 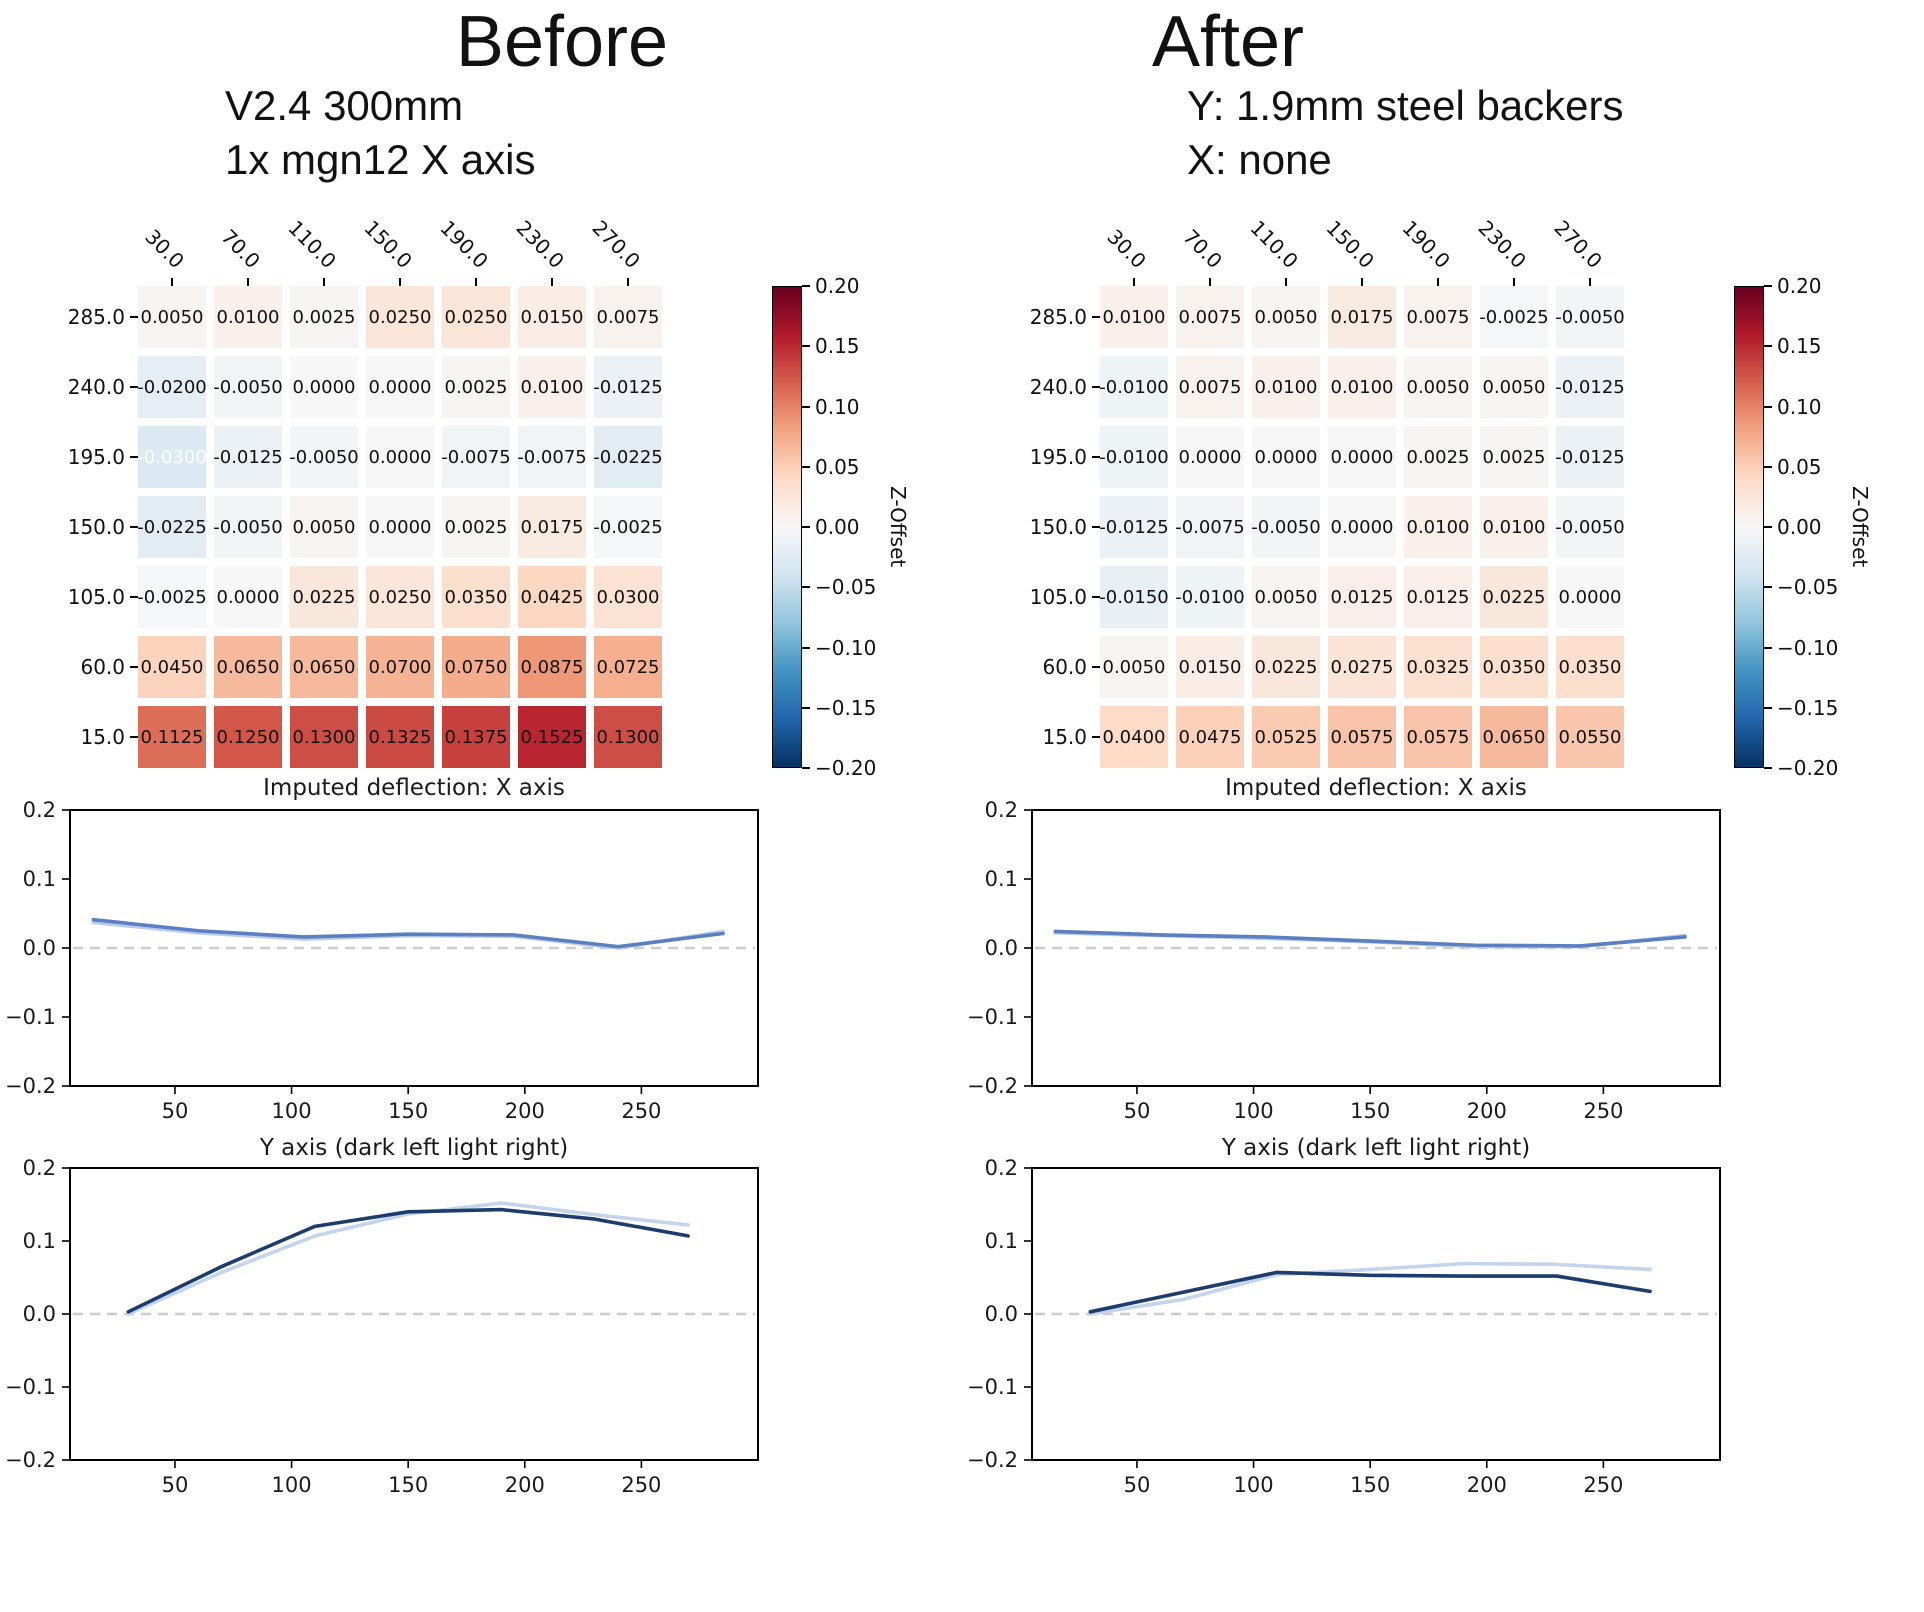 I want to click on deflection-line-dark, so click(x=408, y=933).